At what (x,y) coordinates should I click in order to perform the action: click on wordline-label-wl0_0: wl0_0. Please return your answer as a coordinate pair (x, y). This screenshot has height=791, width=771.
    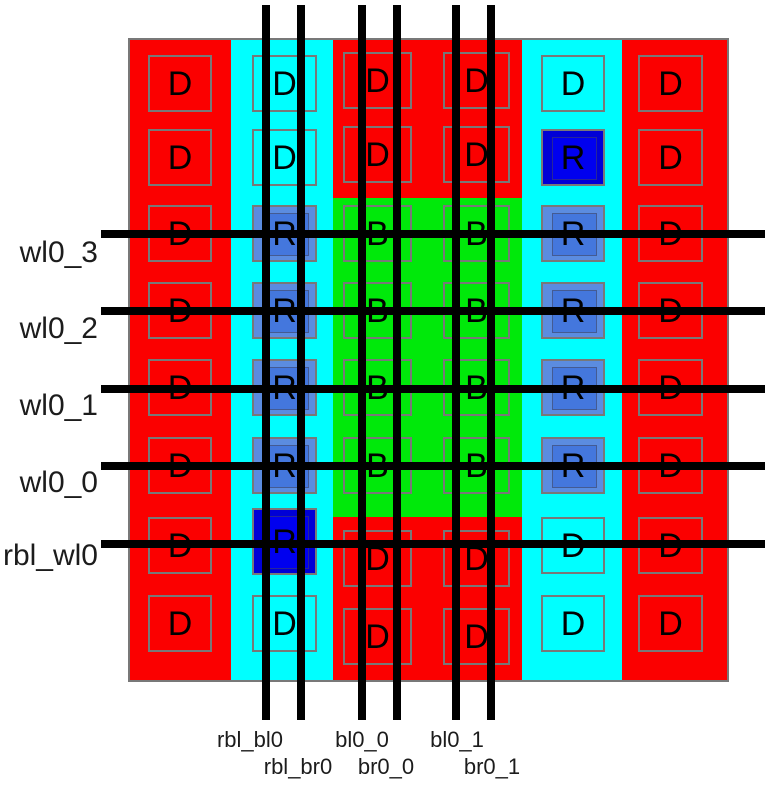
    Looking at the image, I should click on (58, 482).